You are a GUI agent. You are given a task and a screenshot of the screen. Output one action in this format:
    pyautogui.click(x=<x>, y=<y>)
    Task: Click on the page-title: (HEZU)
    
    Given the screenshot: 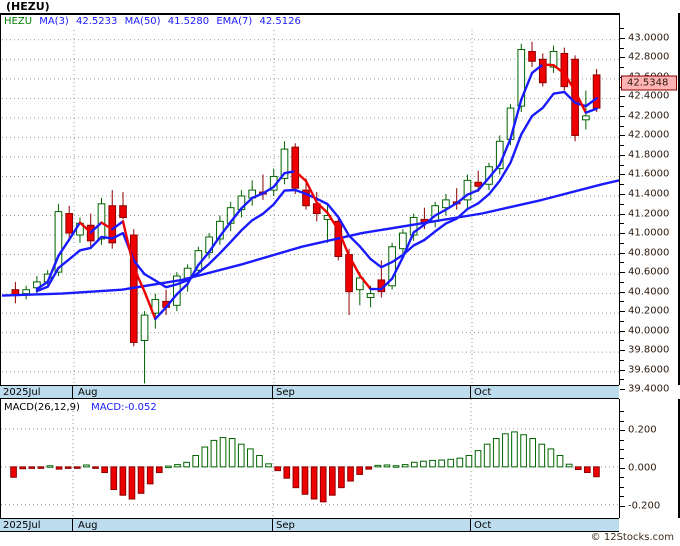 What is the action you would take?
    pyautogui.click(x=28, y=6)
    